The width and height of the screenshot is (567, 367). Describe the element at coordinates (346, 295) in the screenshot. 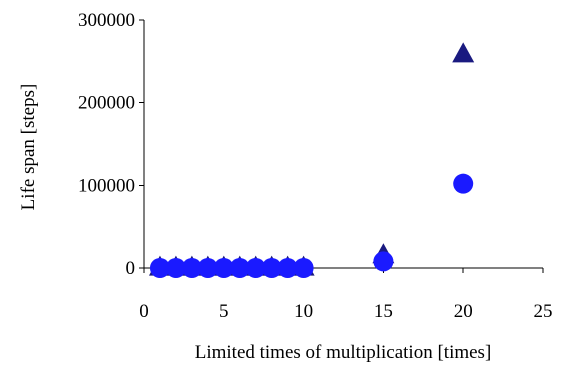

I see `x-ticks: 0 5 10 15 20 25` at that location.